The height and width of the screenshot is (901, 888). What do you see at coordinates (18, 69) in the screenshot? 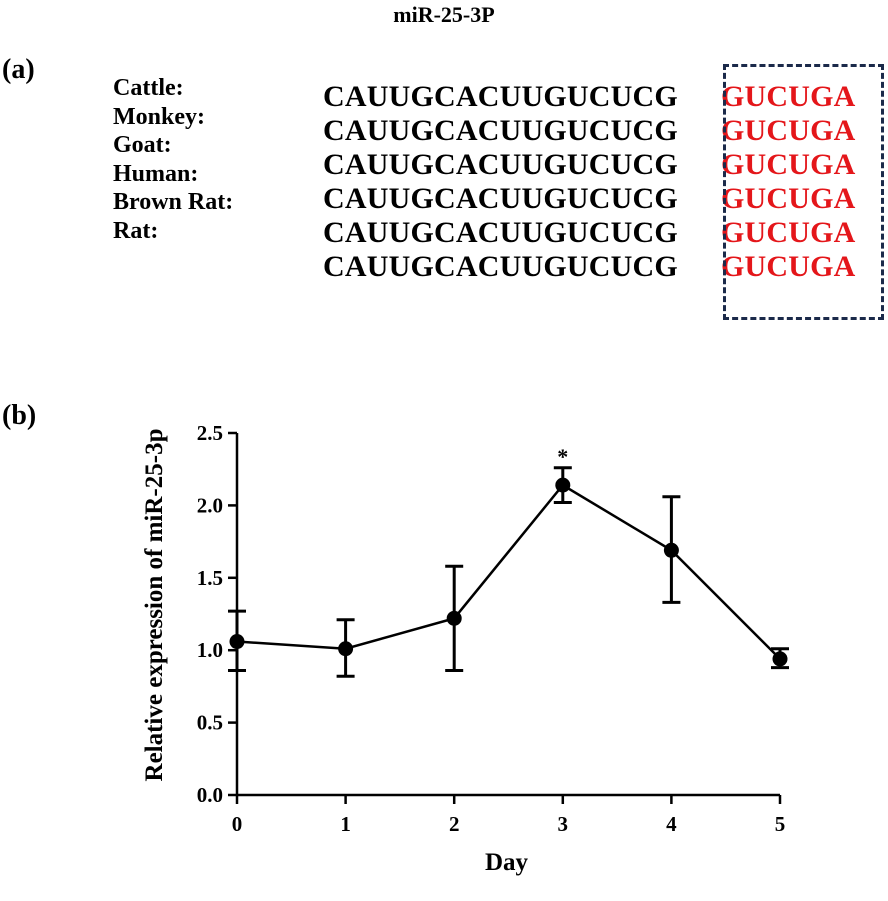
I see `panel-a-label: (a)` at bounding box center [18, 69].